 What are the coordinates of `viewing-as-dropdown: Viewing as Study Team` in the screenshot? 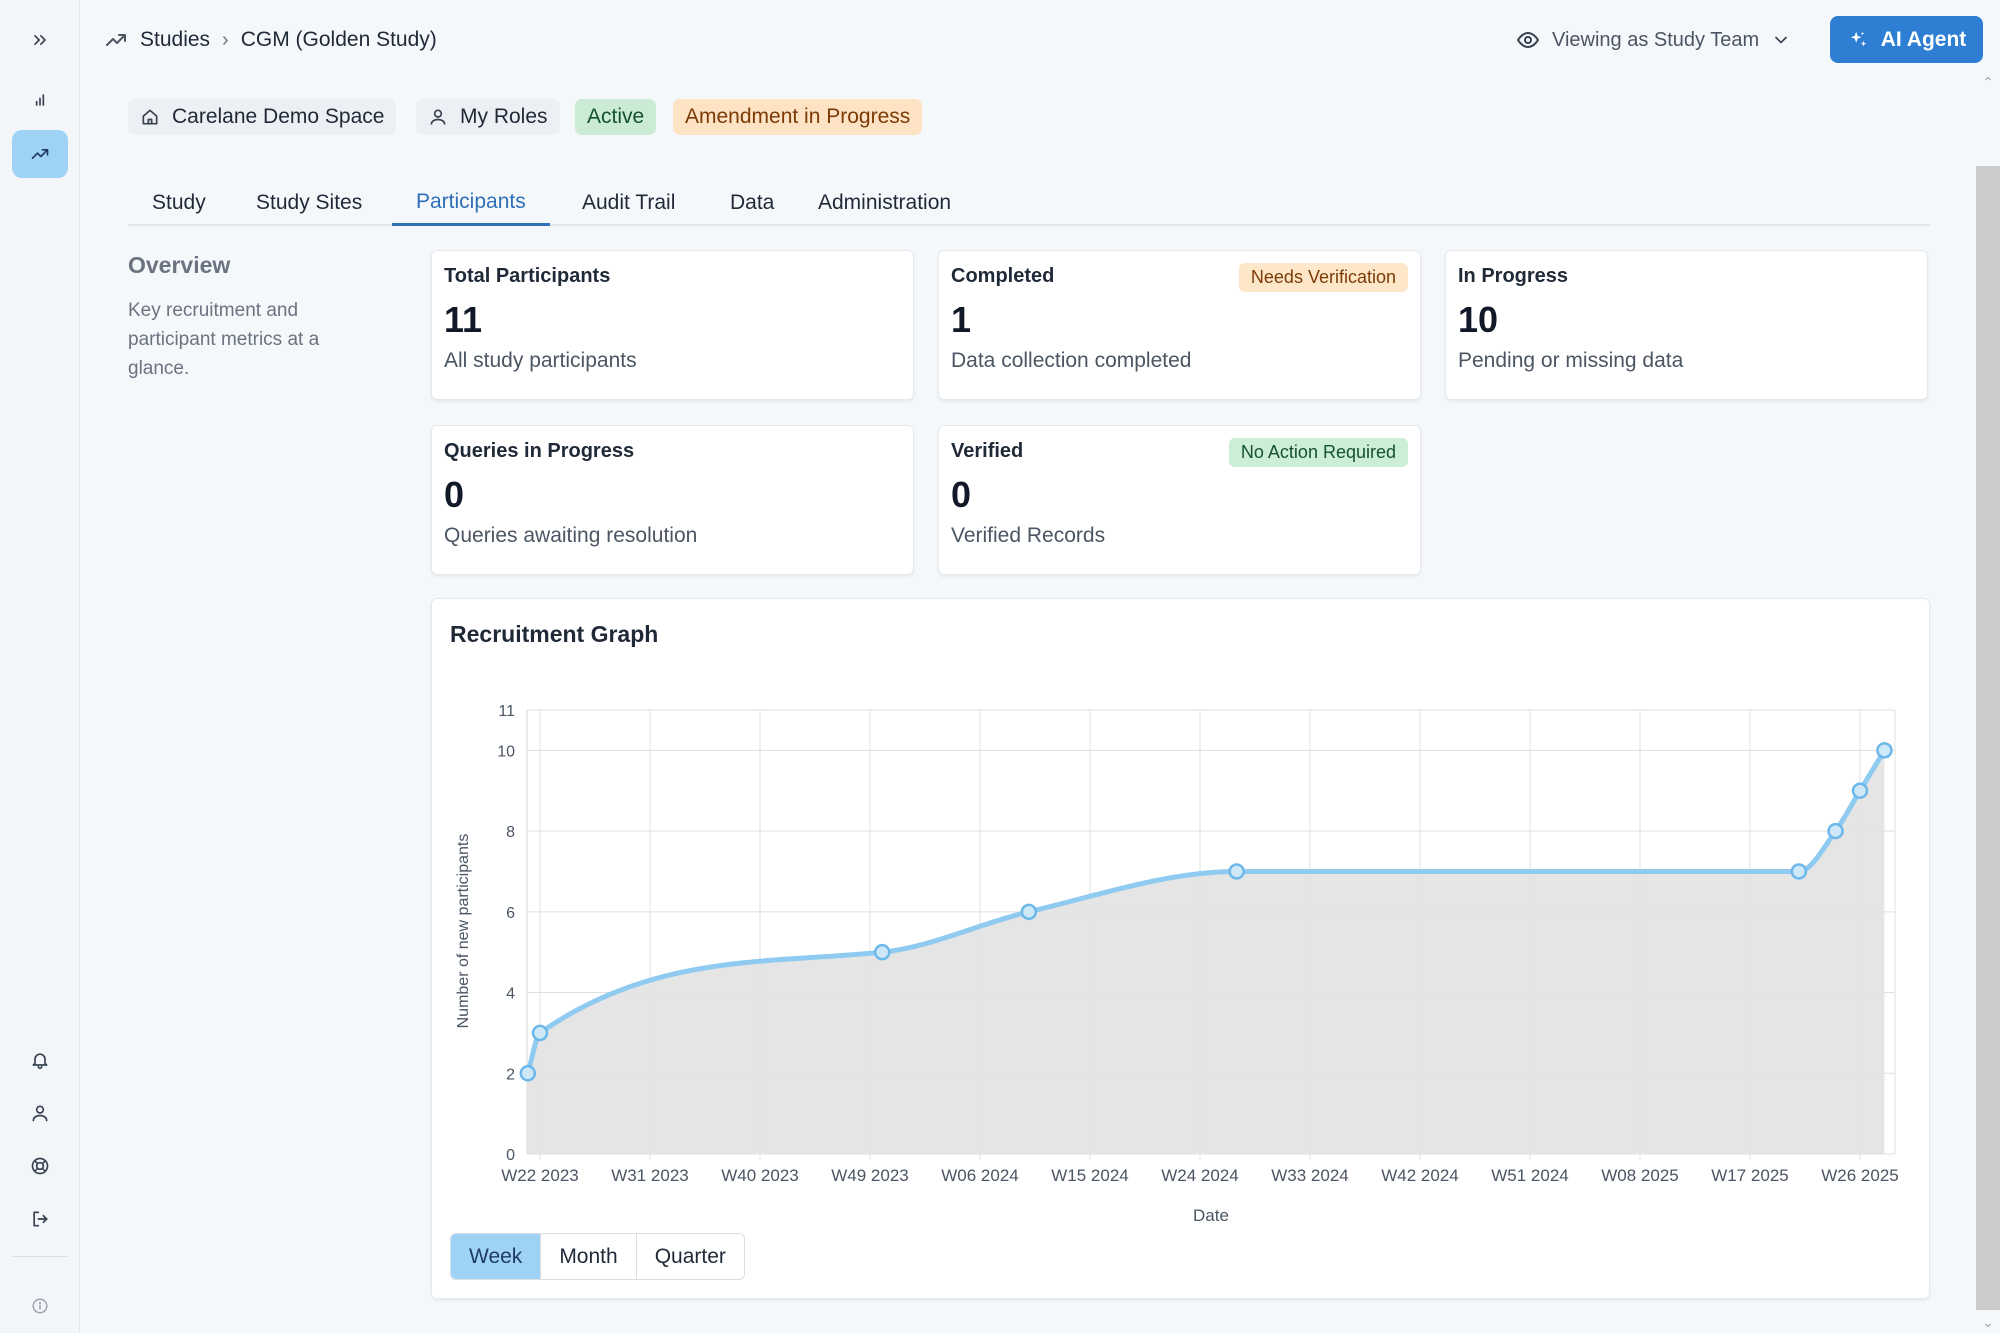 It's located at (1653, 40).